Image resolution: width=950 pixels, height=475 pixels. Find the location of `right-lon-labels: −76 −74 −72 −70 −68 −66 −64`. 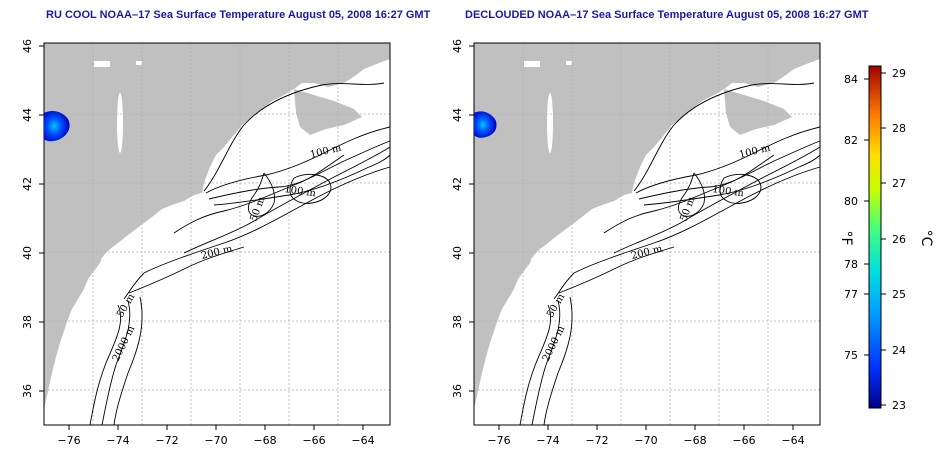

right-lon-labels: −76 −74 −72 −70 −68 −66 −64 is located at coordinates (645, 440).